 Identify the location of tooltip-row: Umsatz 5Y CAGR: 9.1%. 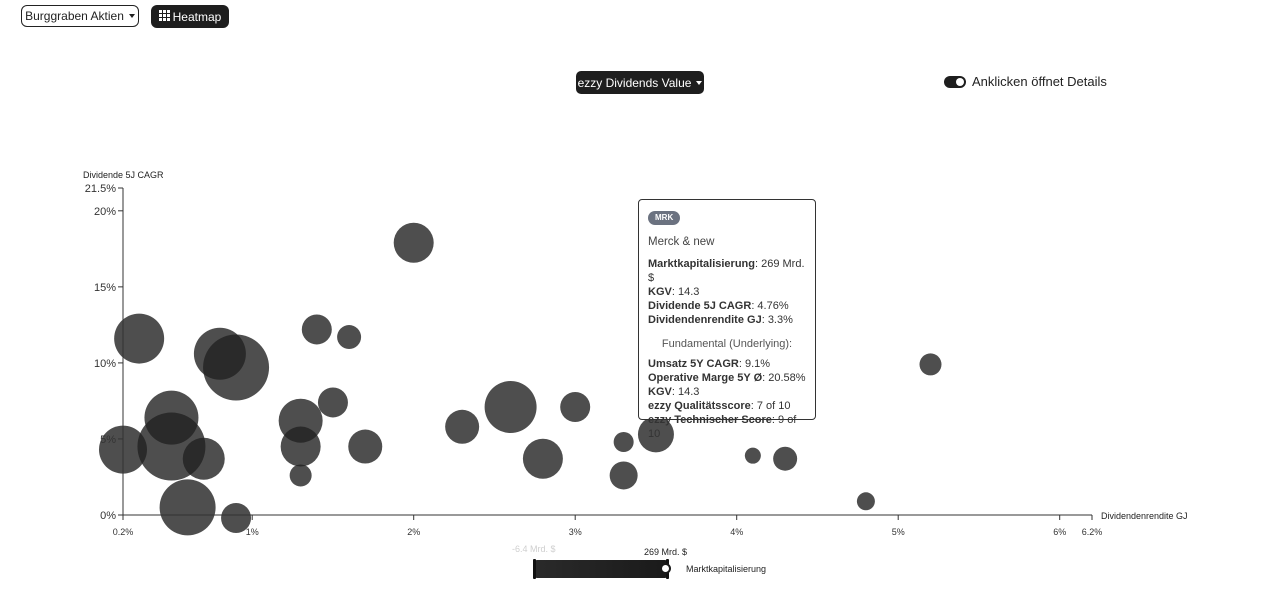
(709, 364).